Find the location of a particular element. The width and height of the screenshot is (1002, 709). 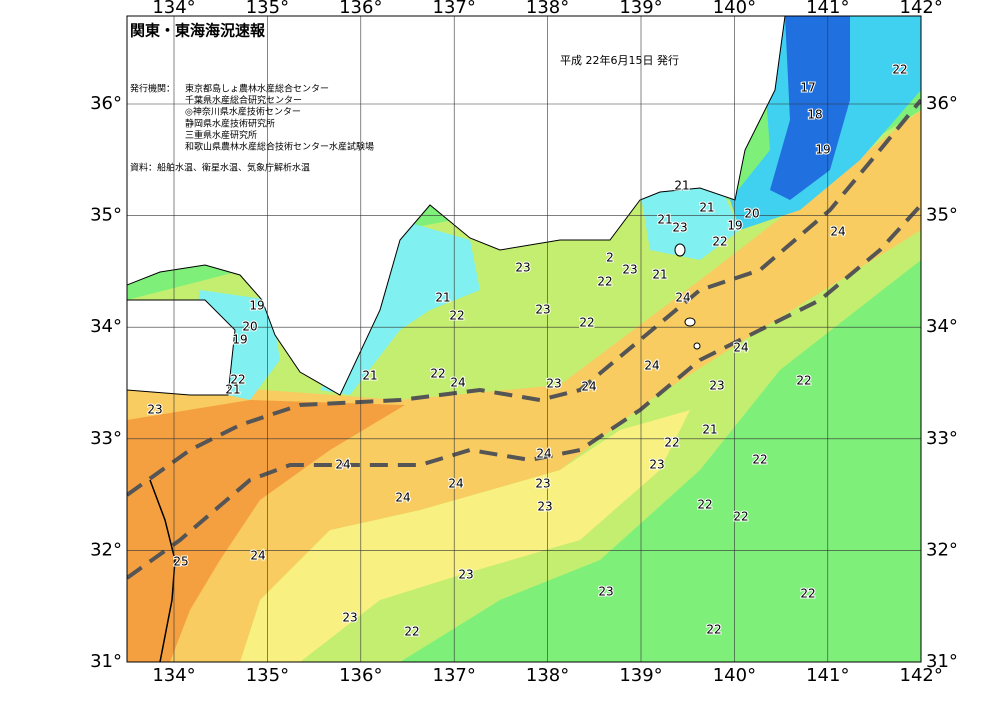

lon-label-top: 142° is located at coordinates (921, 9).